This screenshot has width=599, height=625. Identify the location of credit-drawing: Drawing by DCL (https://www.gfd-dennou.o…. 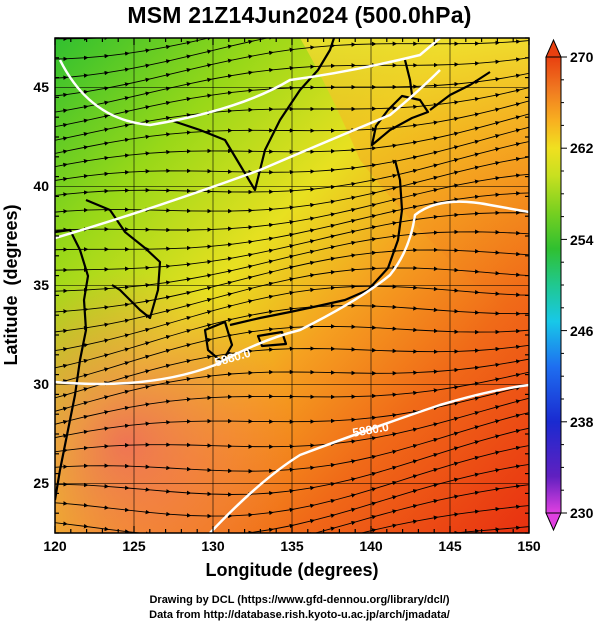
(299, 600).